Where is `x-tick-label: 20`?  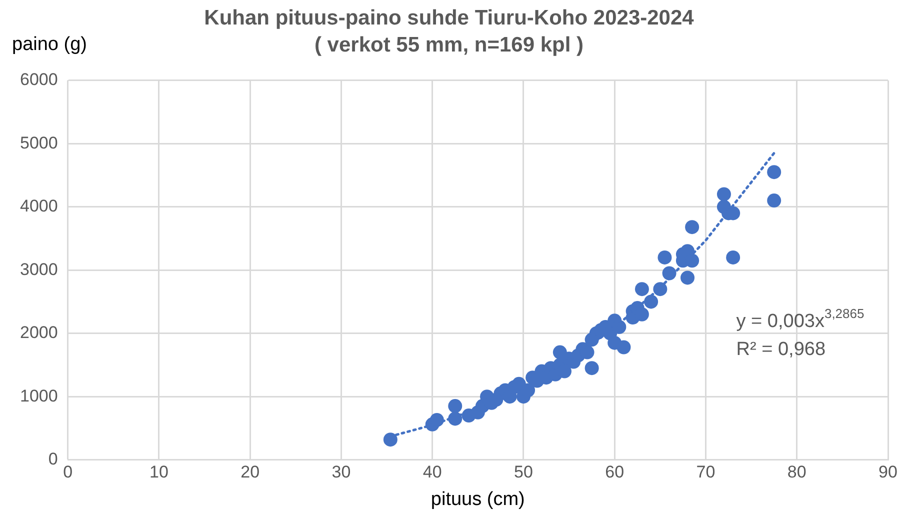 x-tick-label: 20 is located at coordinates (250, 472).